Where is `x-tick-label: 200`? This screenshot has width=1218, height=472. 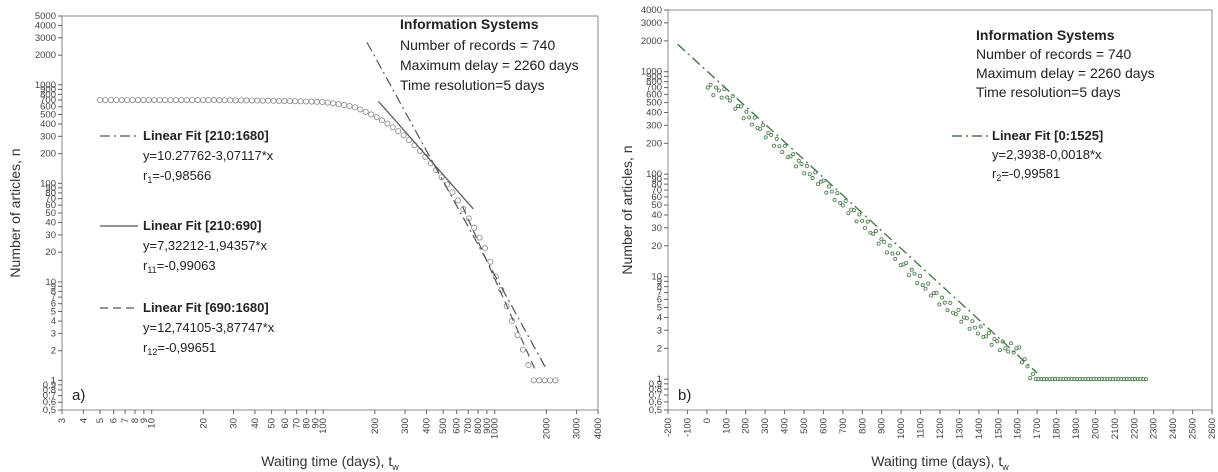
x-tick-label: 200 is located at coordinates (375, 426).